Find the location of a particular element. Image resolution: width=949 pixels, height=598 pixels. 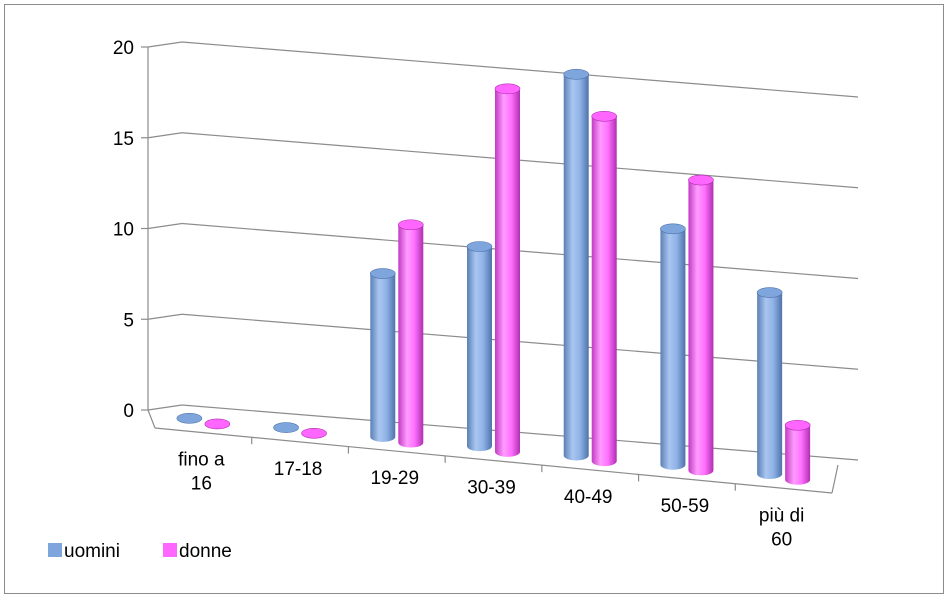

x-tick-label: fino a is located at coordinates (201, 460).